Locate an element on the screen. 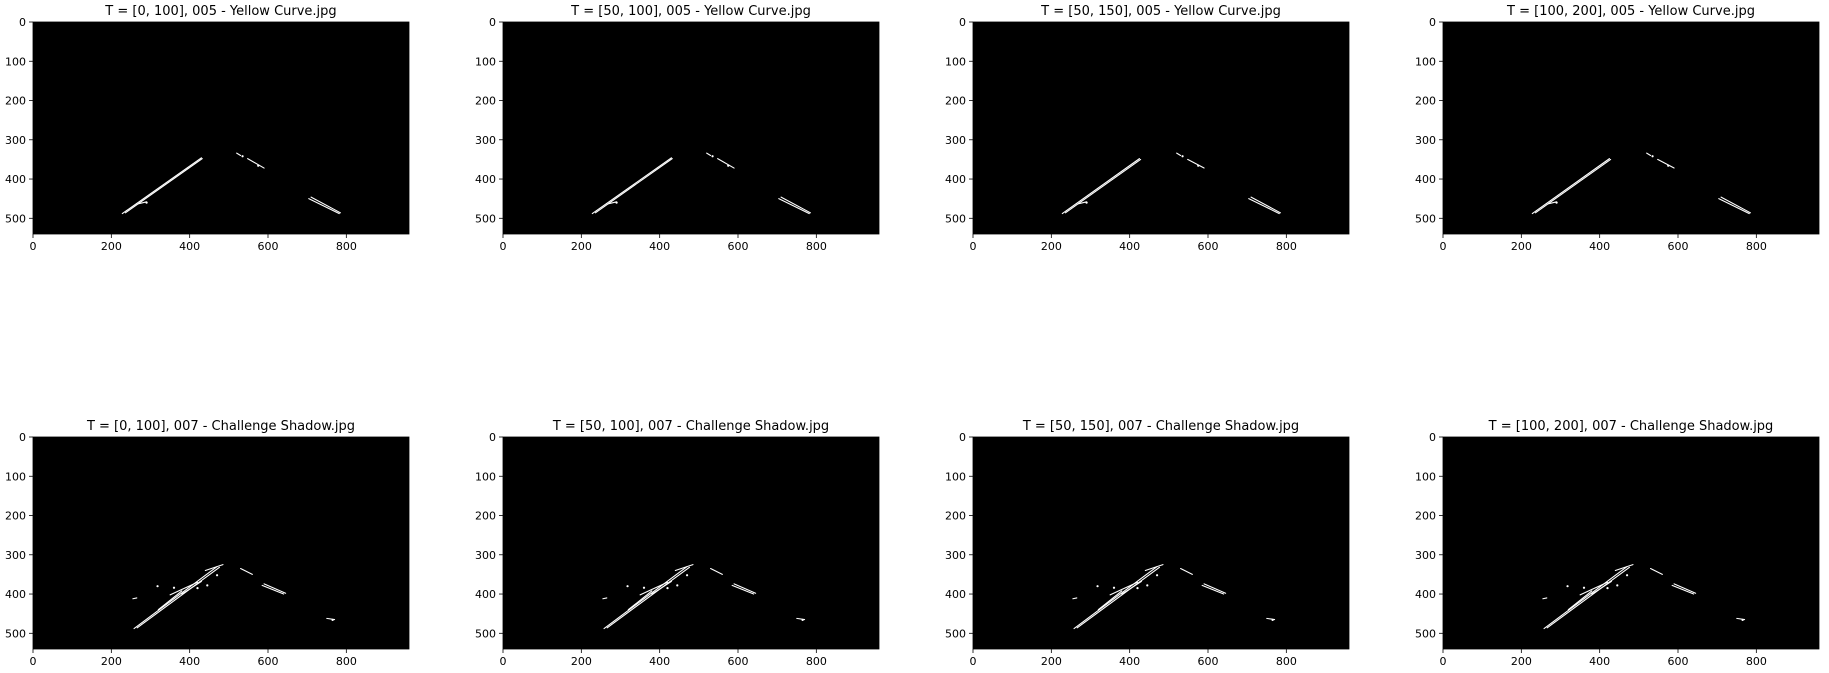 This screenshot has width=1829, height=673. panel-title: T = [50, 150], 005 - Yellow Curve.jpg is located at coordinates (1160, 11).